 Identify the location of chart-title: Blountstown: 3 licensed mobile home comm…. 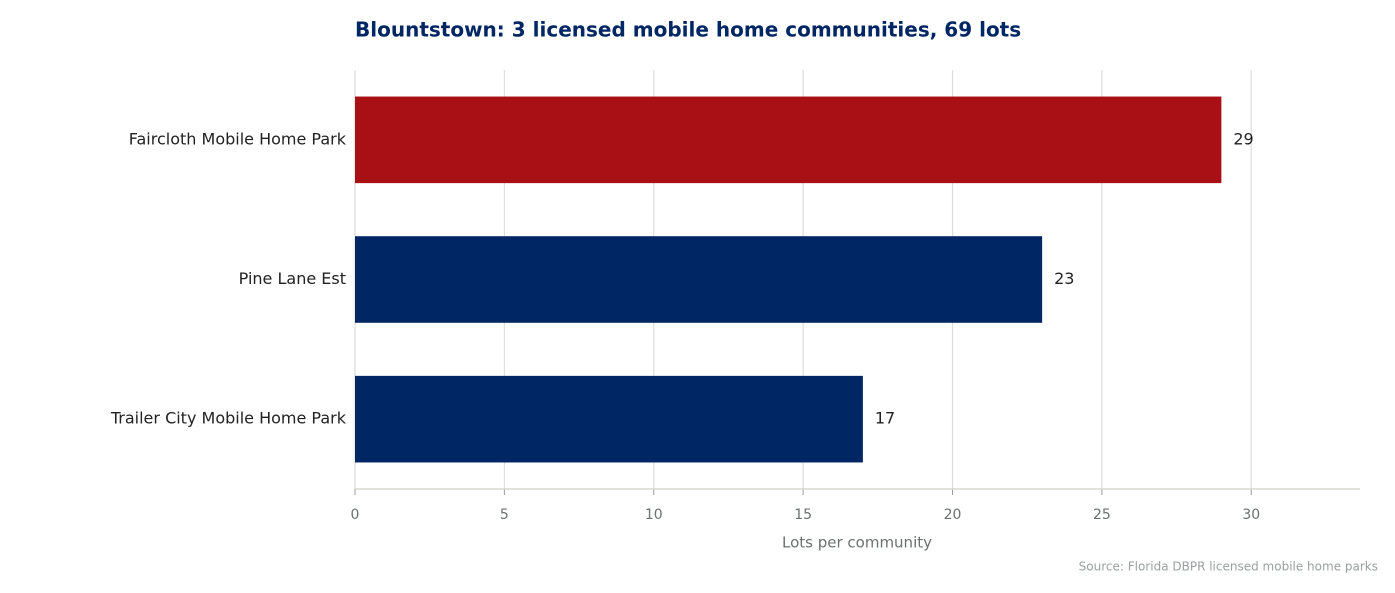
(688, 30).